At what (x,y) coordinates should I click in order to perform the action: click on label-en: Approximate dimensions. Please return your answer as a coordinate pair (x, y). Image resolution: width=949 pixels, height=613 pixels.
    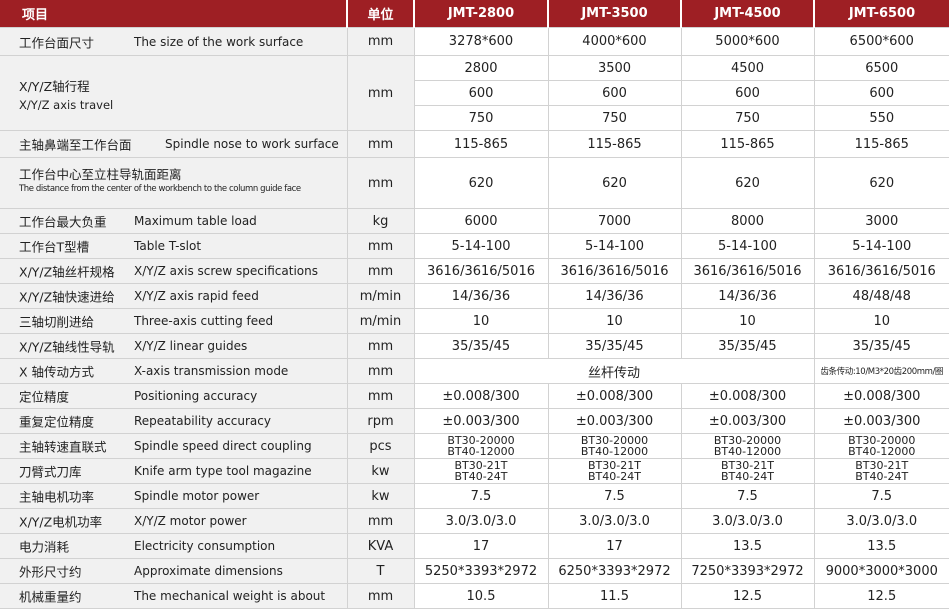
    Looking at the image, I should click on (208, 571).